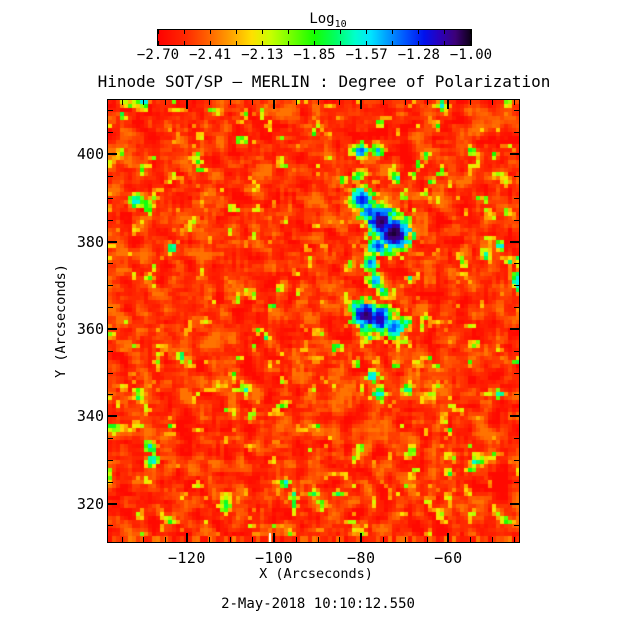 The width and height of the screenshot is (628, 640). I want to click on y-tick-label: 380, so click(90, 241).